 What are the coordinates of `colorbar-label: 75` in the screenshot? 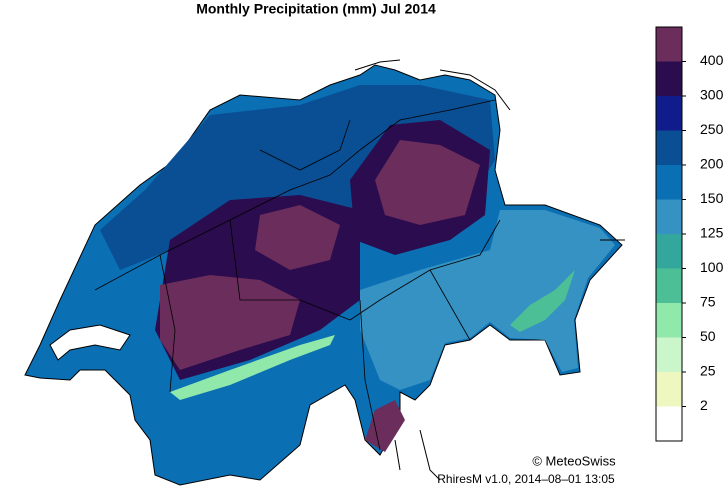 It's located at (708, 302).